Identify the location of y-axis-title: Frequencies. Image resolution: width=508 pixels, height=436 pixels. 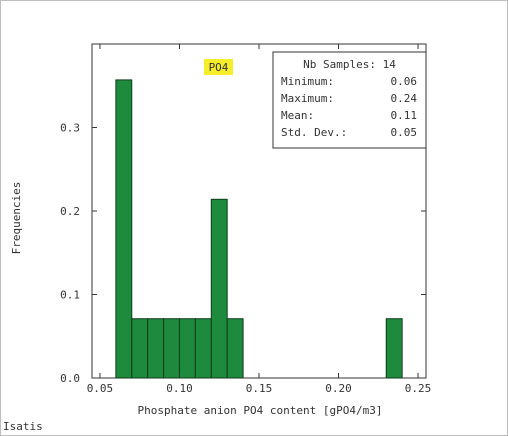
(16, 218).